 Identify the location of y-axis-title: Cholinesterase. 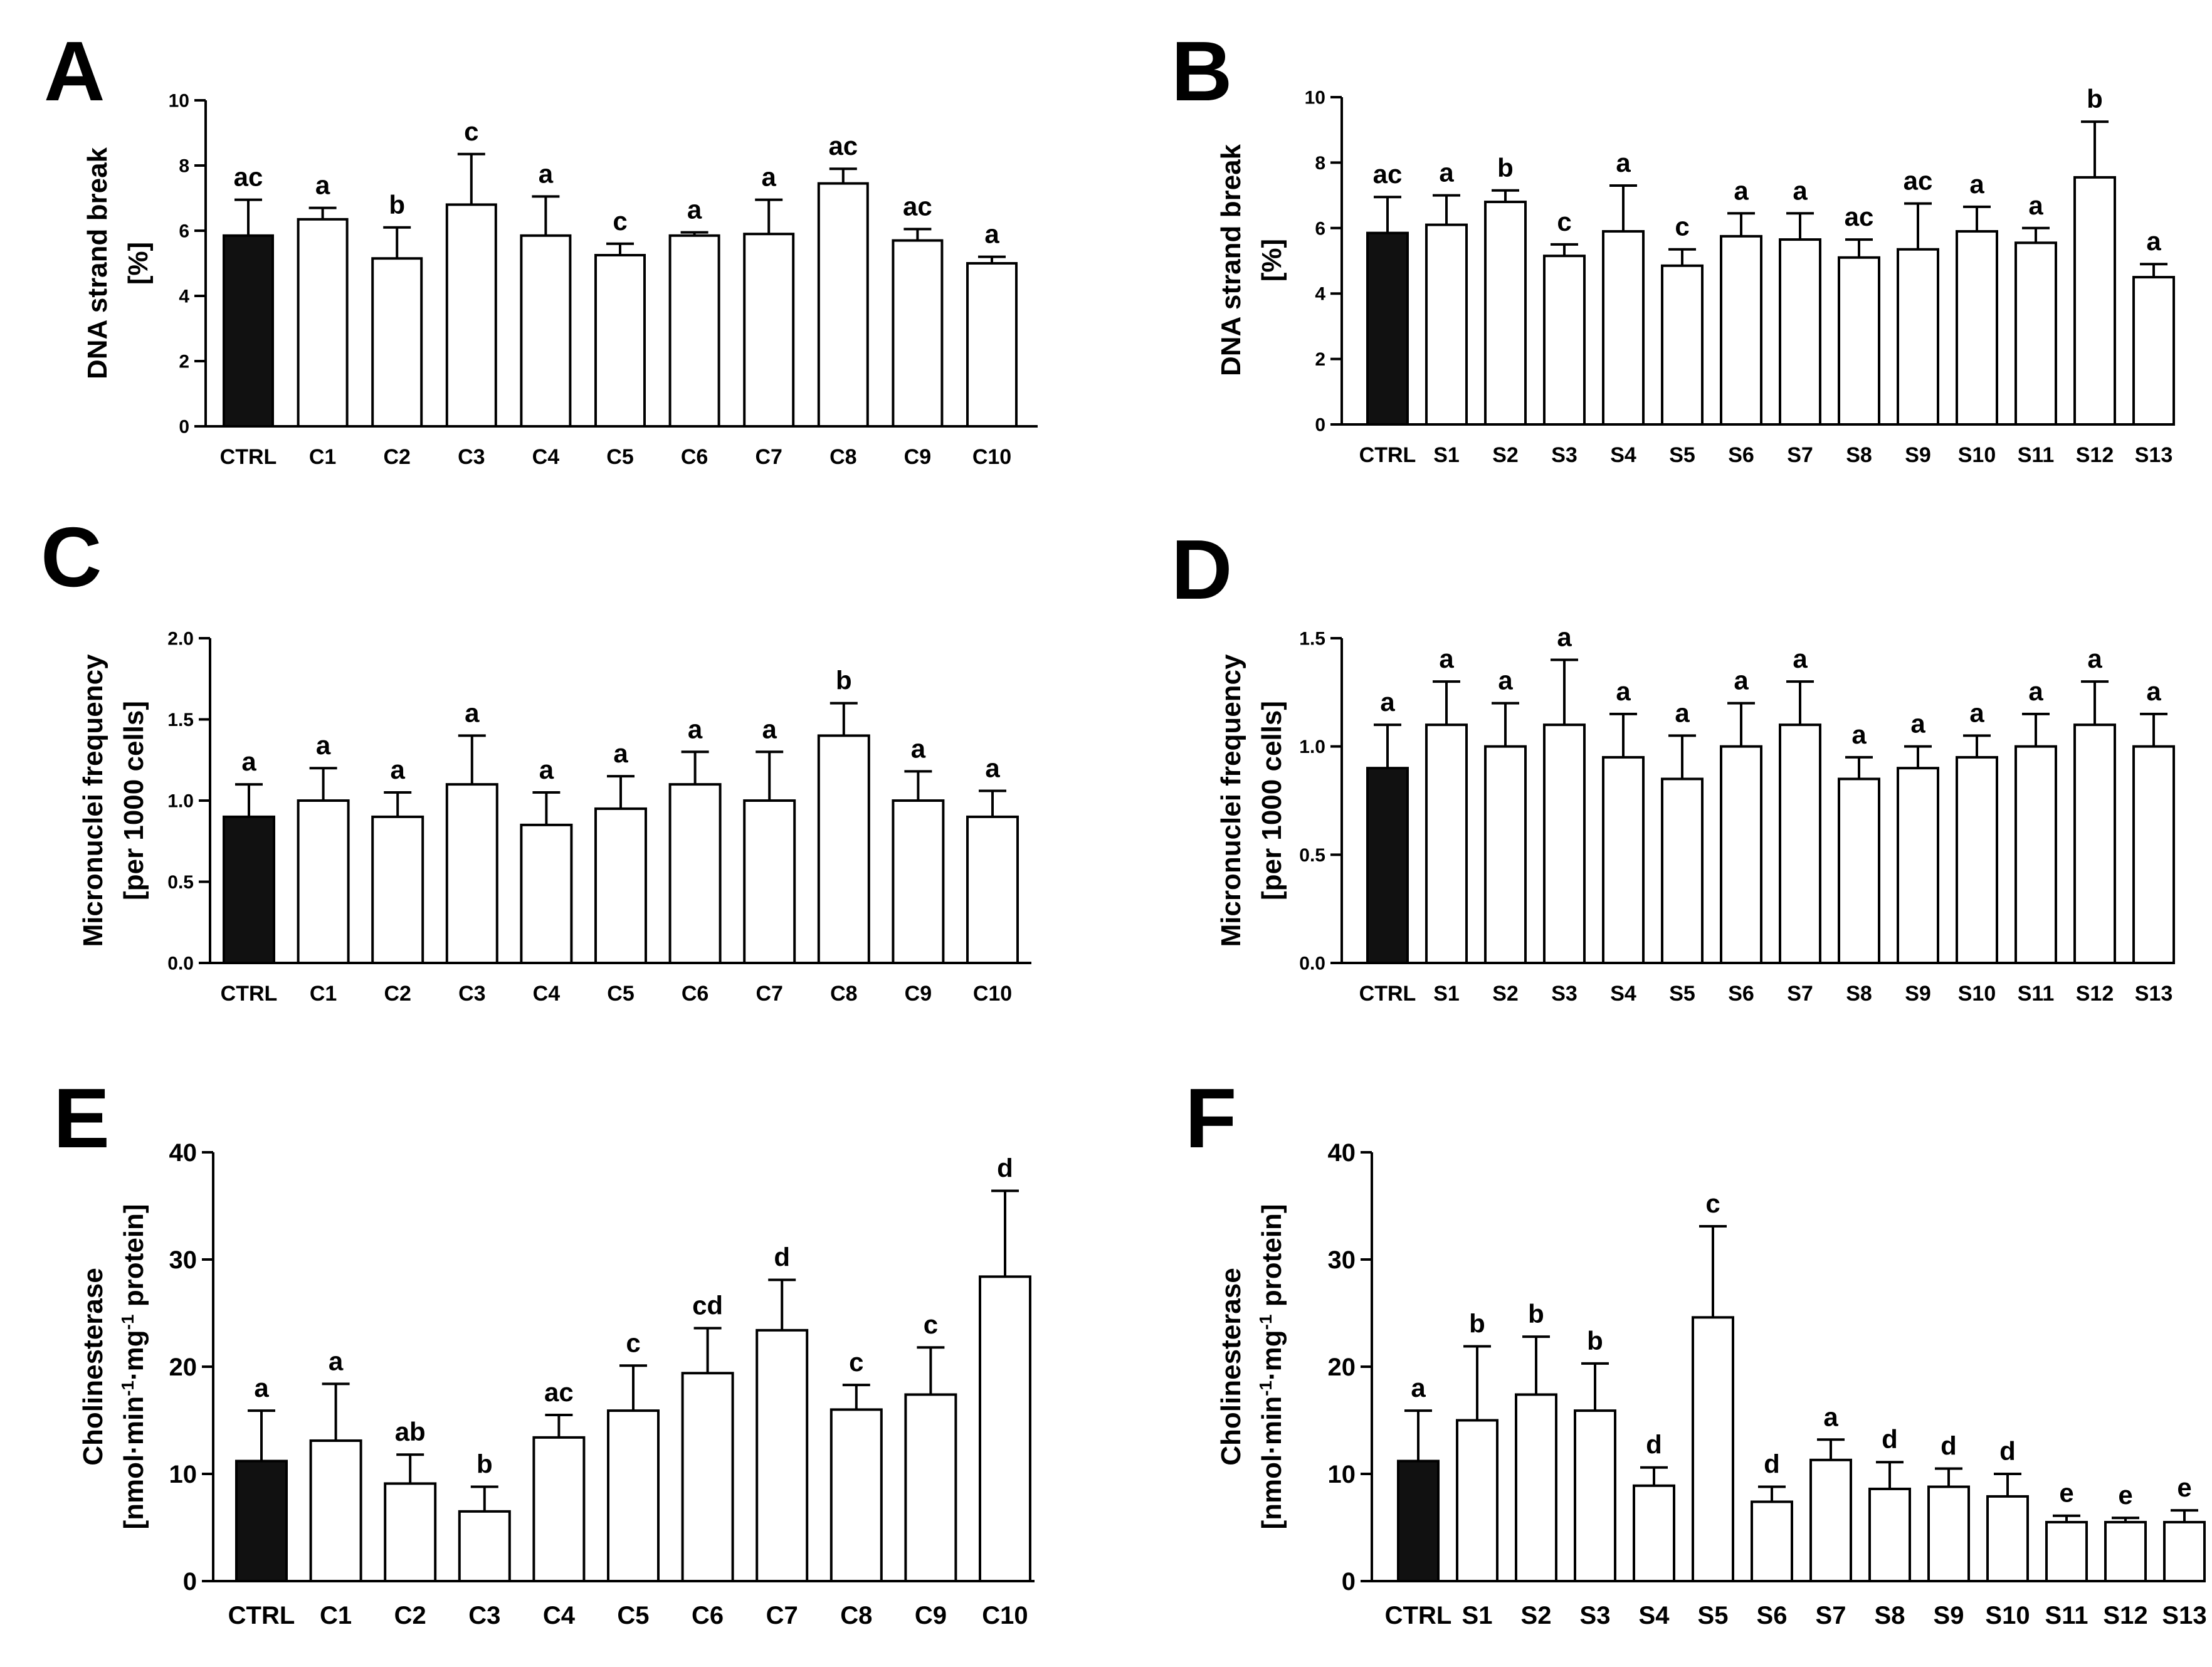
(1231, 1366).